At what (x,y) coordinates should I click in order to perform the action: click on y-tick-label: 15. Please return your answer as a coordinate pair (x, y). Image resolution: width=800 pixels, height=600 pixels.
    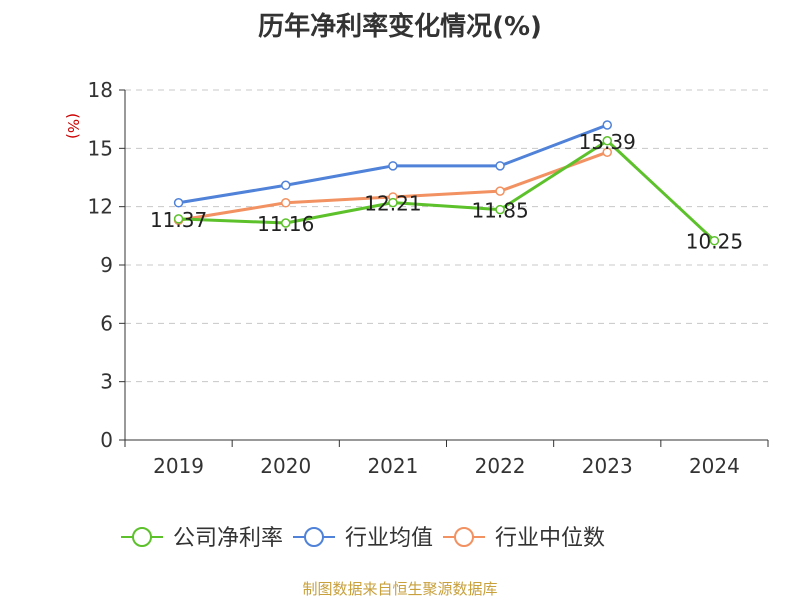
    Looking at the image, I should click on (100, 148).